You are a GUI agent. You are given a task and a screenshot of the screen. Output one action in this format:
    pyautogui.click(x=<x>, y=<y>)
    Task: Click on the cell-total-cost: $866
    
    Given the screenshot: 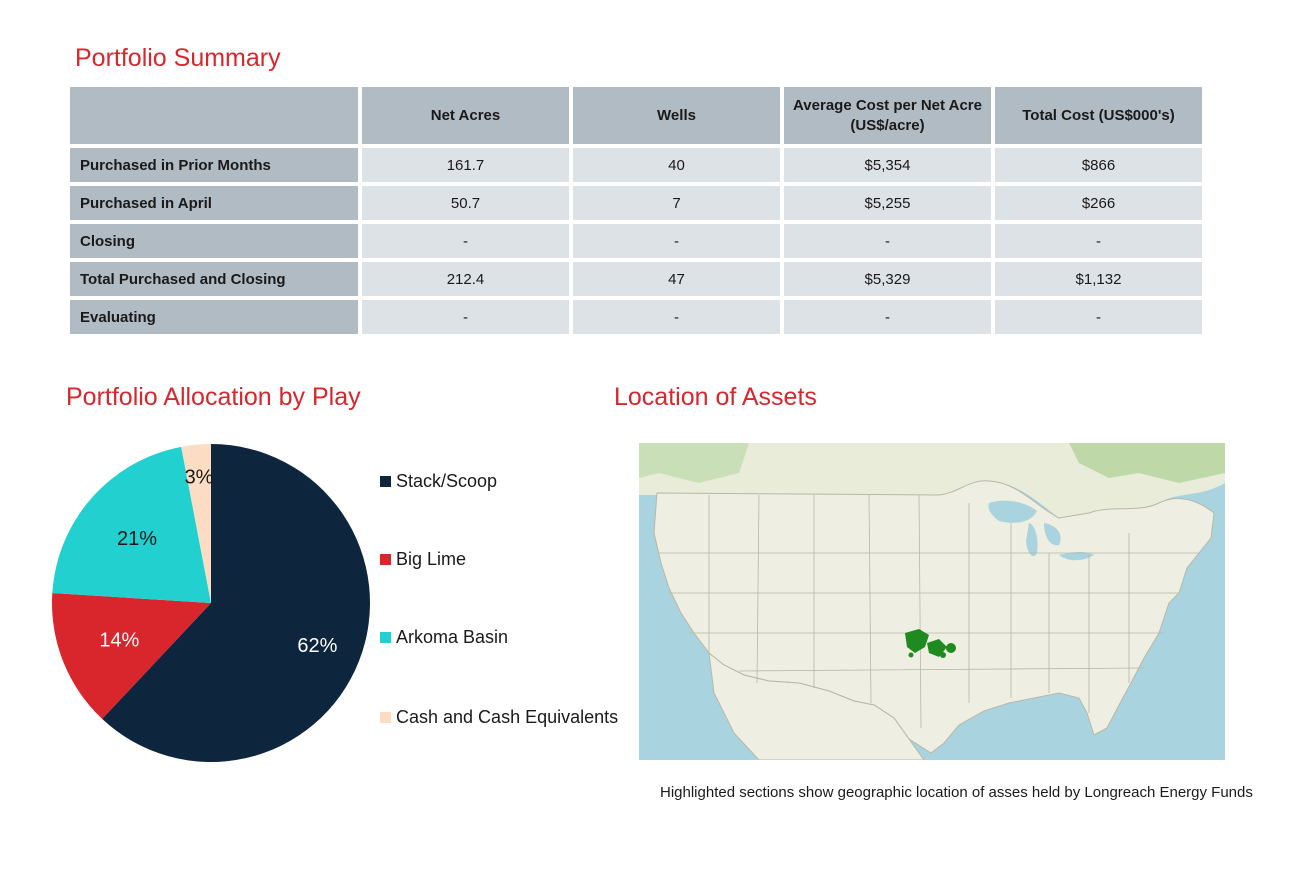 What is the action you would take?
    pyautogui.click(x=1098, y=165)
    